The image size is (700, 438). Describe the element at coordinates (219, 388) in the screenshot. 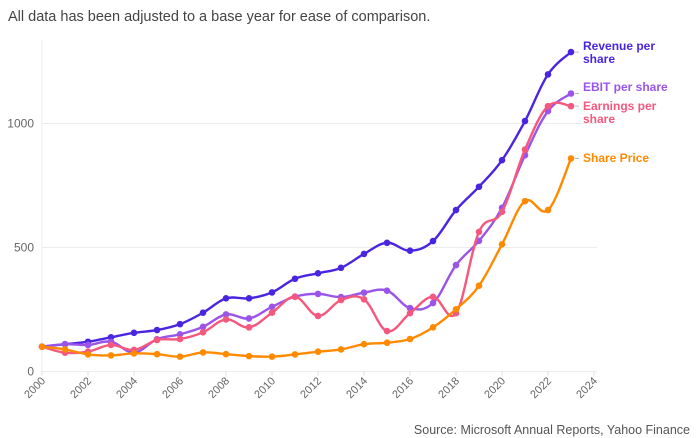

I see `x-tick-label: 2008` at that location.